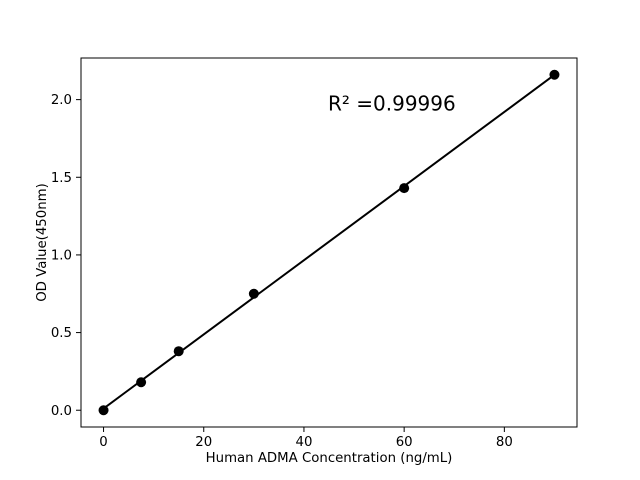 Image resolution: width=640 pixels, height=480 pixels. Describe the element at coordinates (303, 442) in the screenshot. I see `x-tick-label: 40` at that location.